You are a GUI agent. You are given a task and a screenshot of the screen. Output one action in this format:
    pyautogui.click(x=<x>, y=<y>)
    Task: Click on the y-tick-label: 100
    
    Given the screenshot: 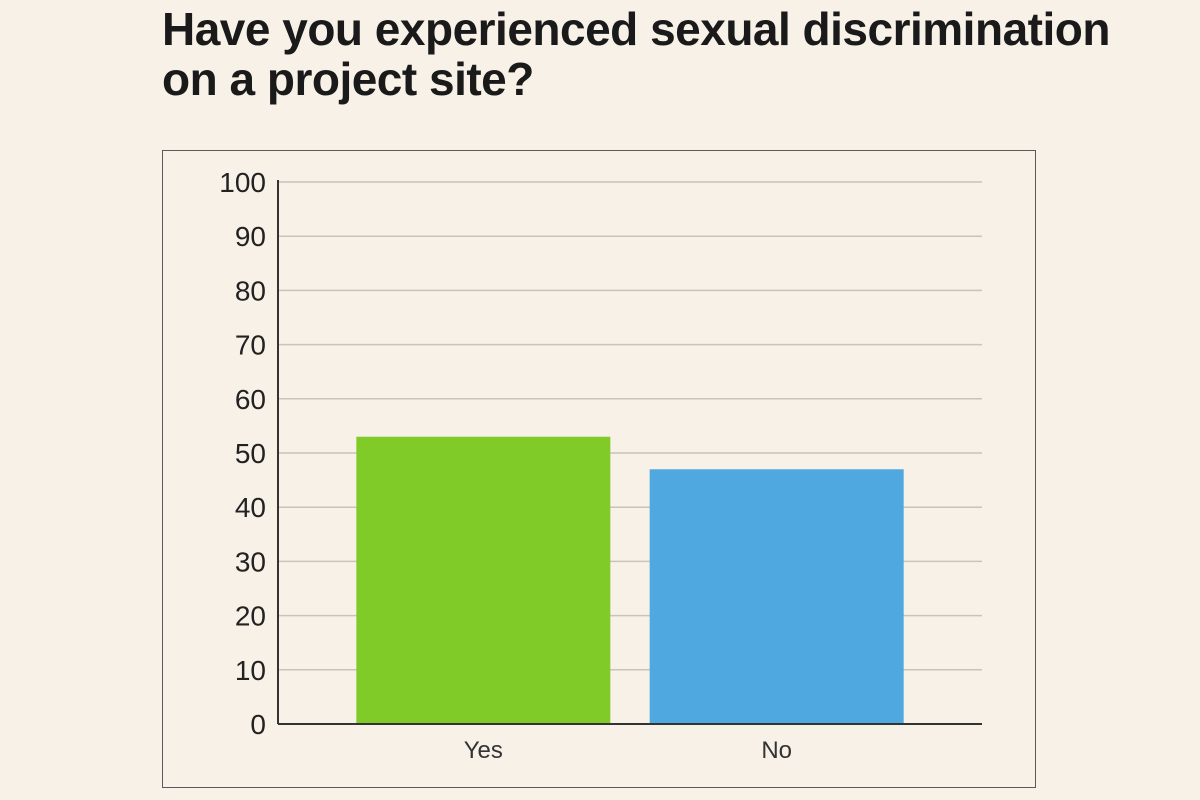 What is the action you would take?
    pyautogui.click(x=242, y=182)
    